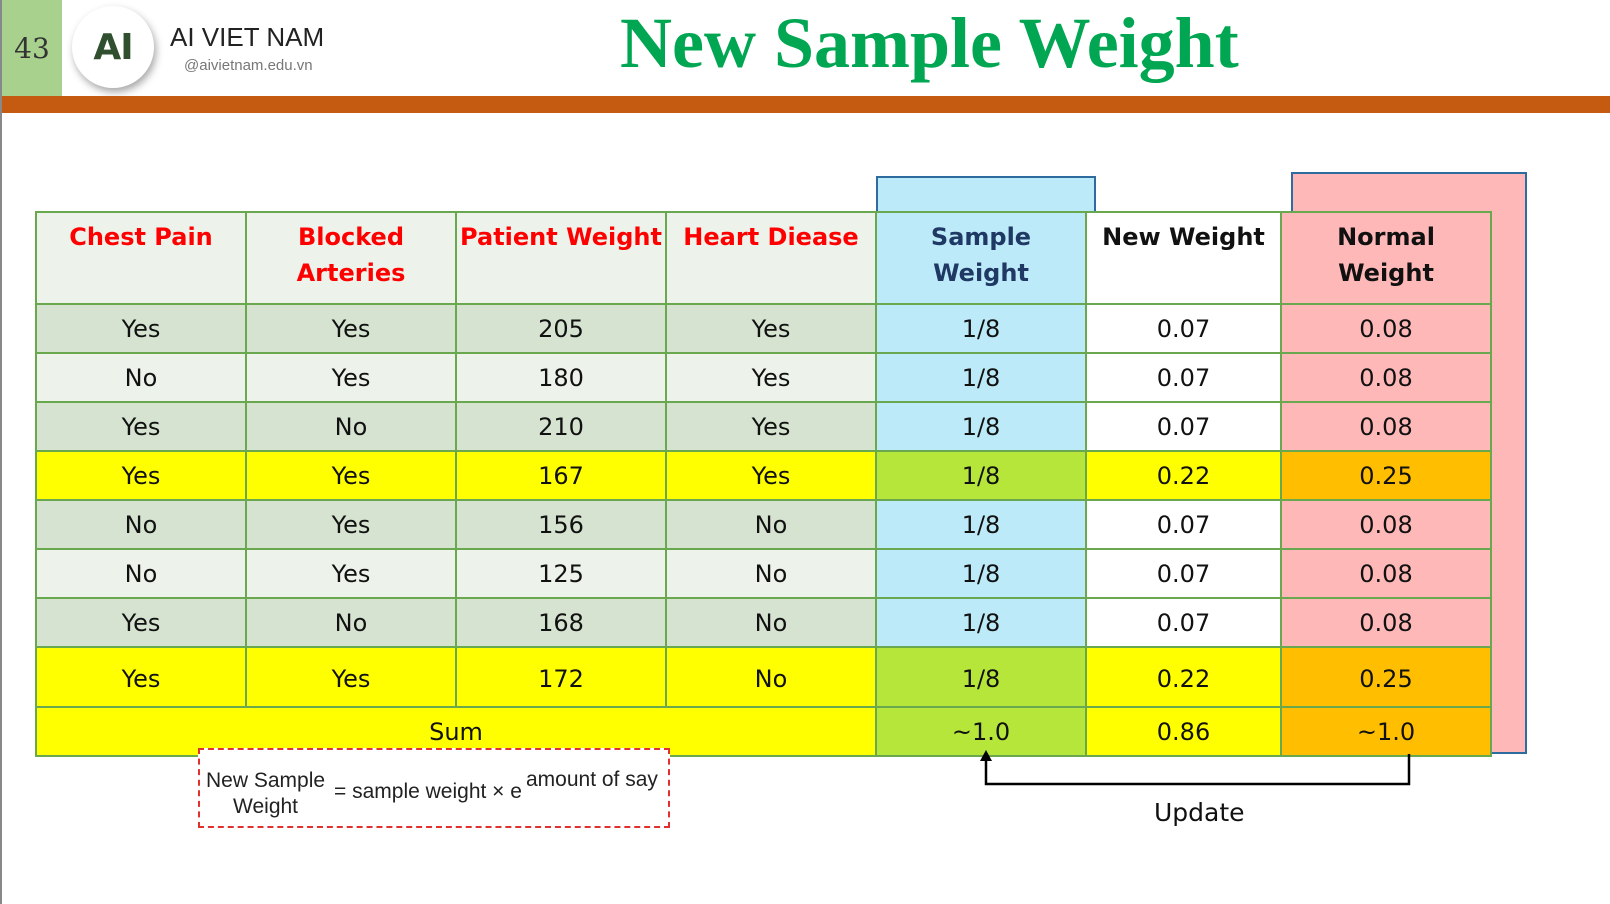 The width and height of the screenshot is (1610, 904). What do you see at coordinates (929, 43) in the screenshot?
I see `slide-title: New Sample Weight` at bounding box center [929, 43].